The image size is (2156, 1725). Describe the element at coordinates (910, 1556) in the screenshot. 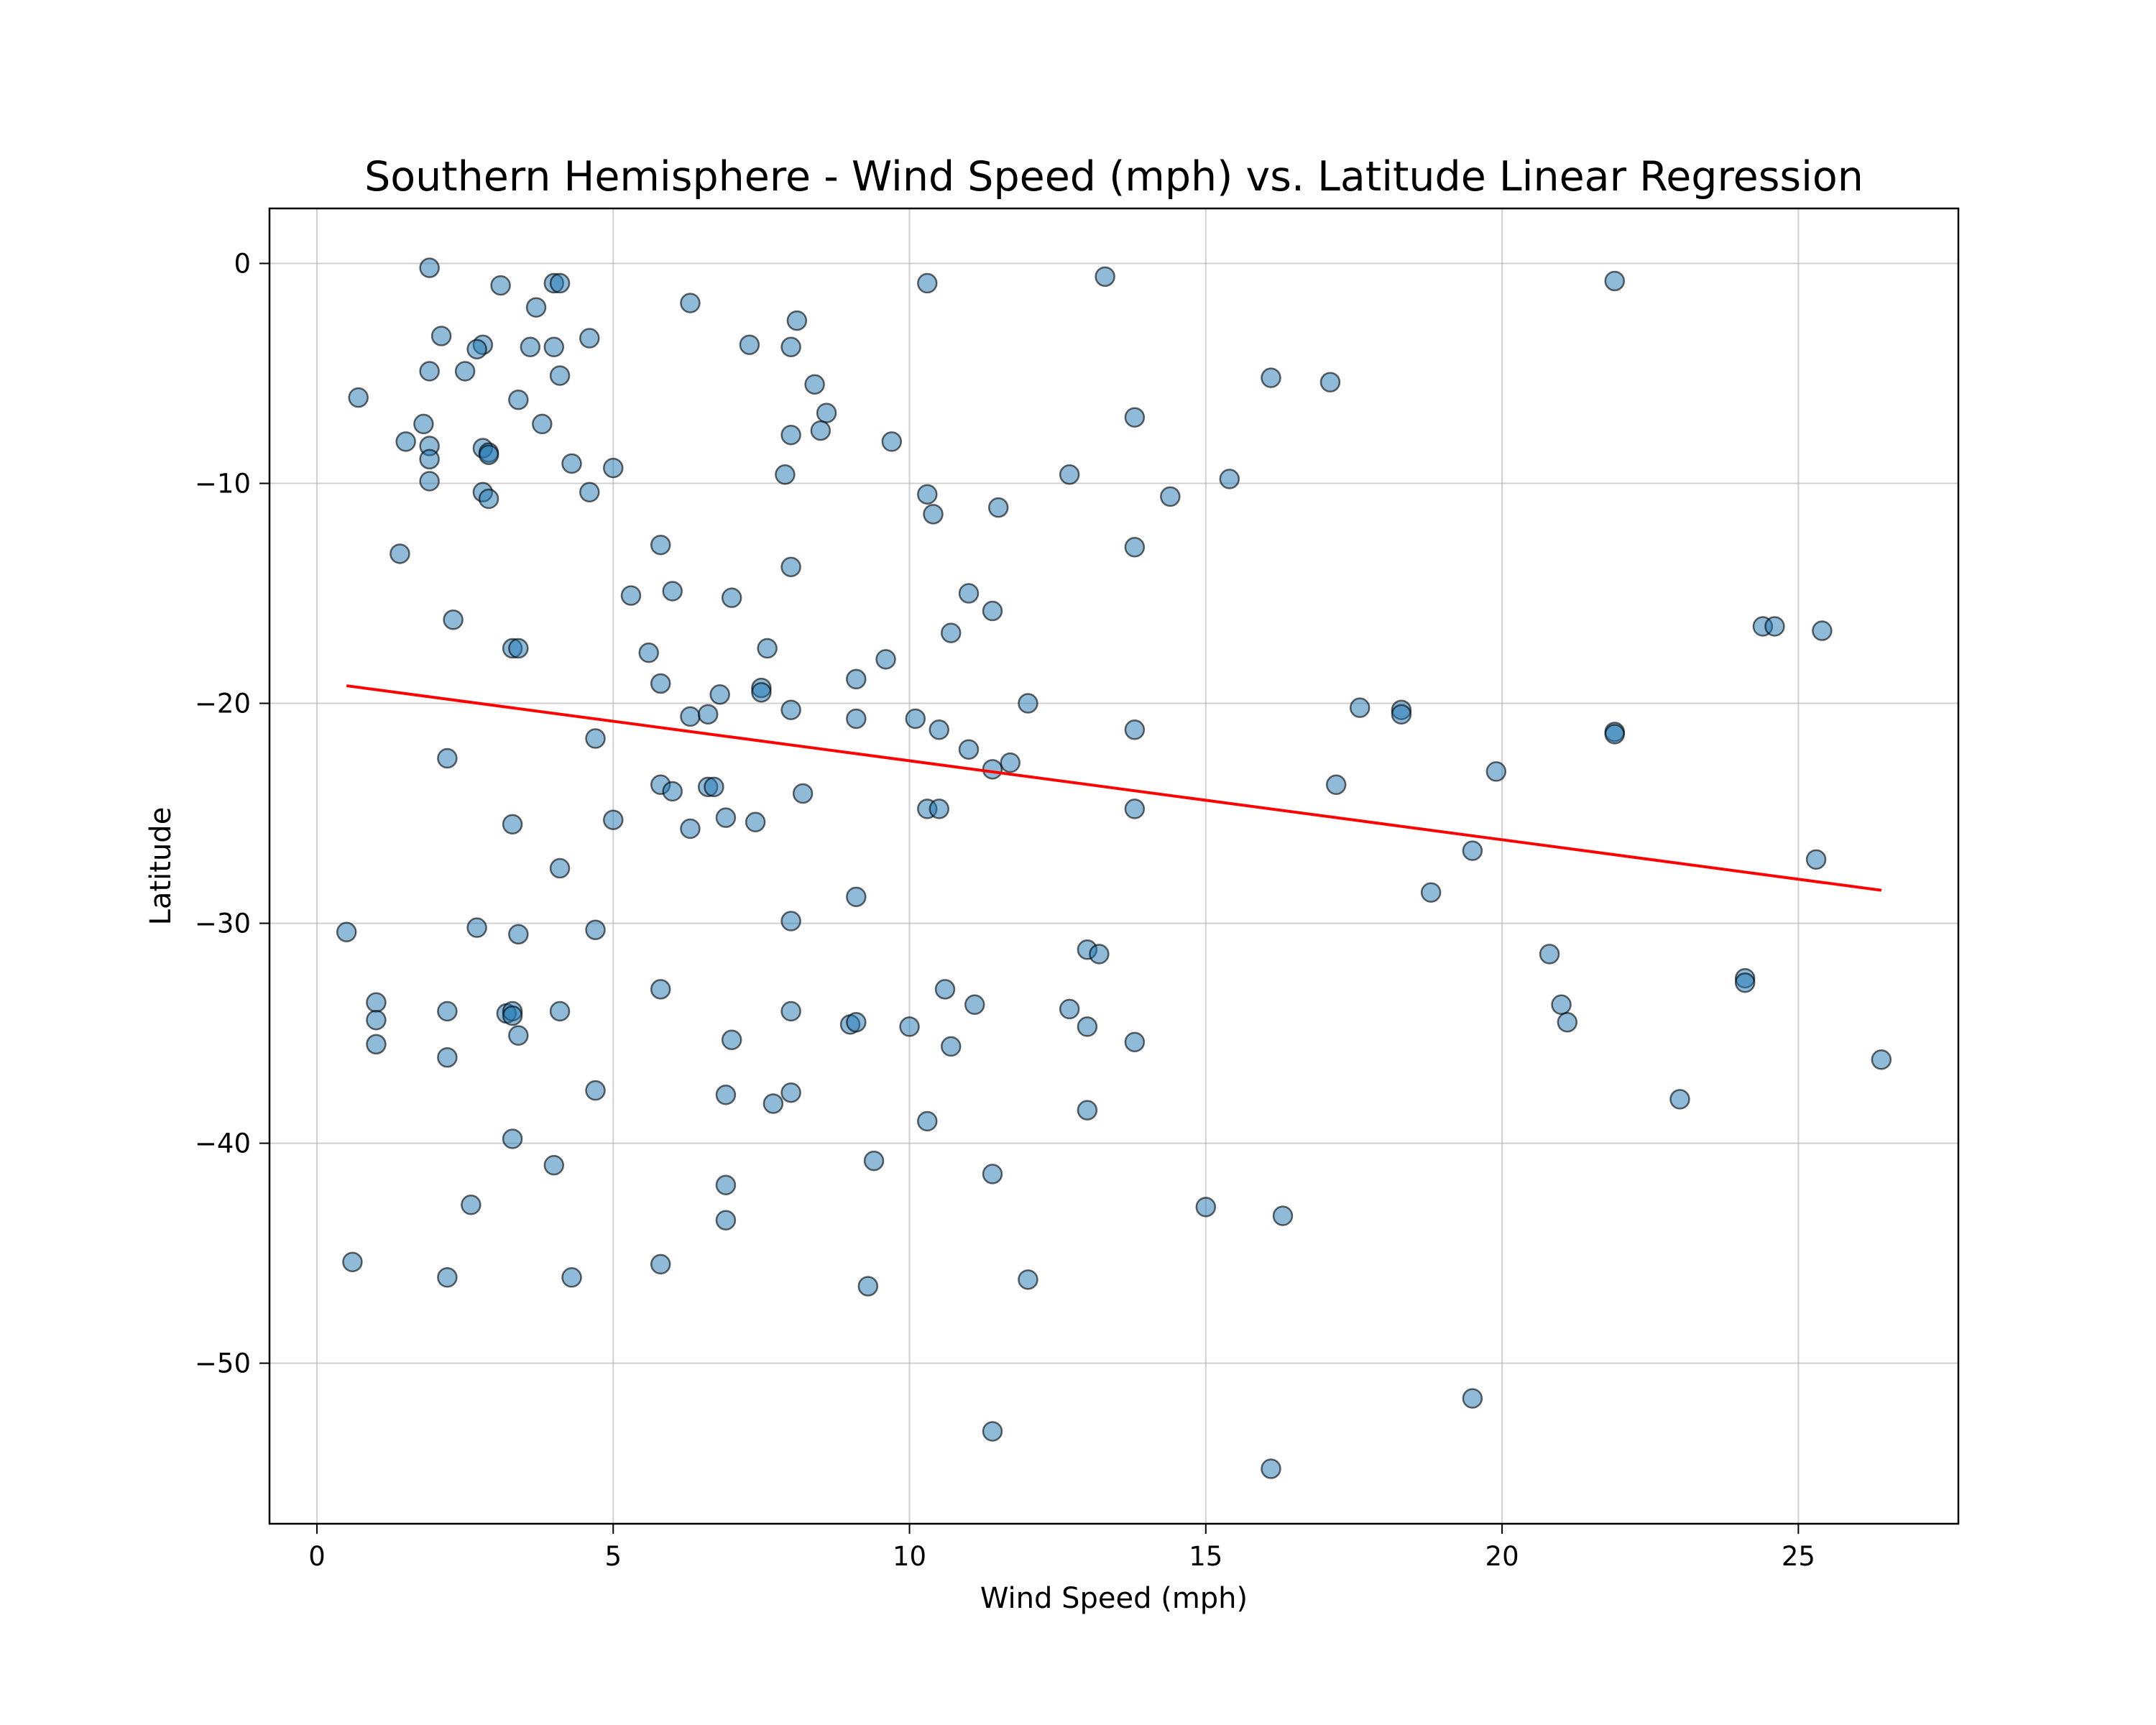

I see `x-tick-label: 10` at that location.